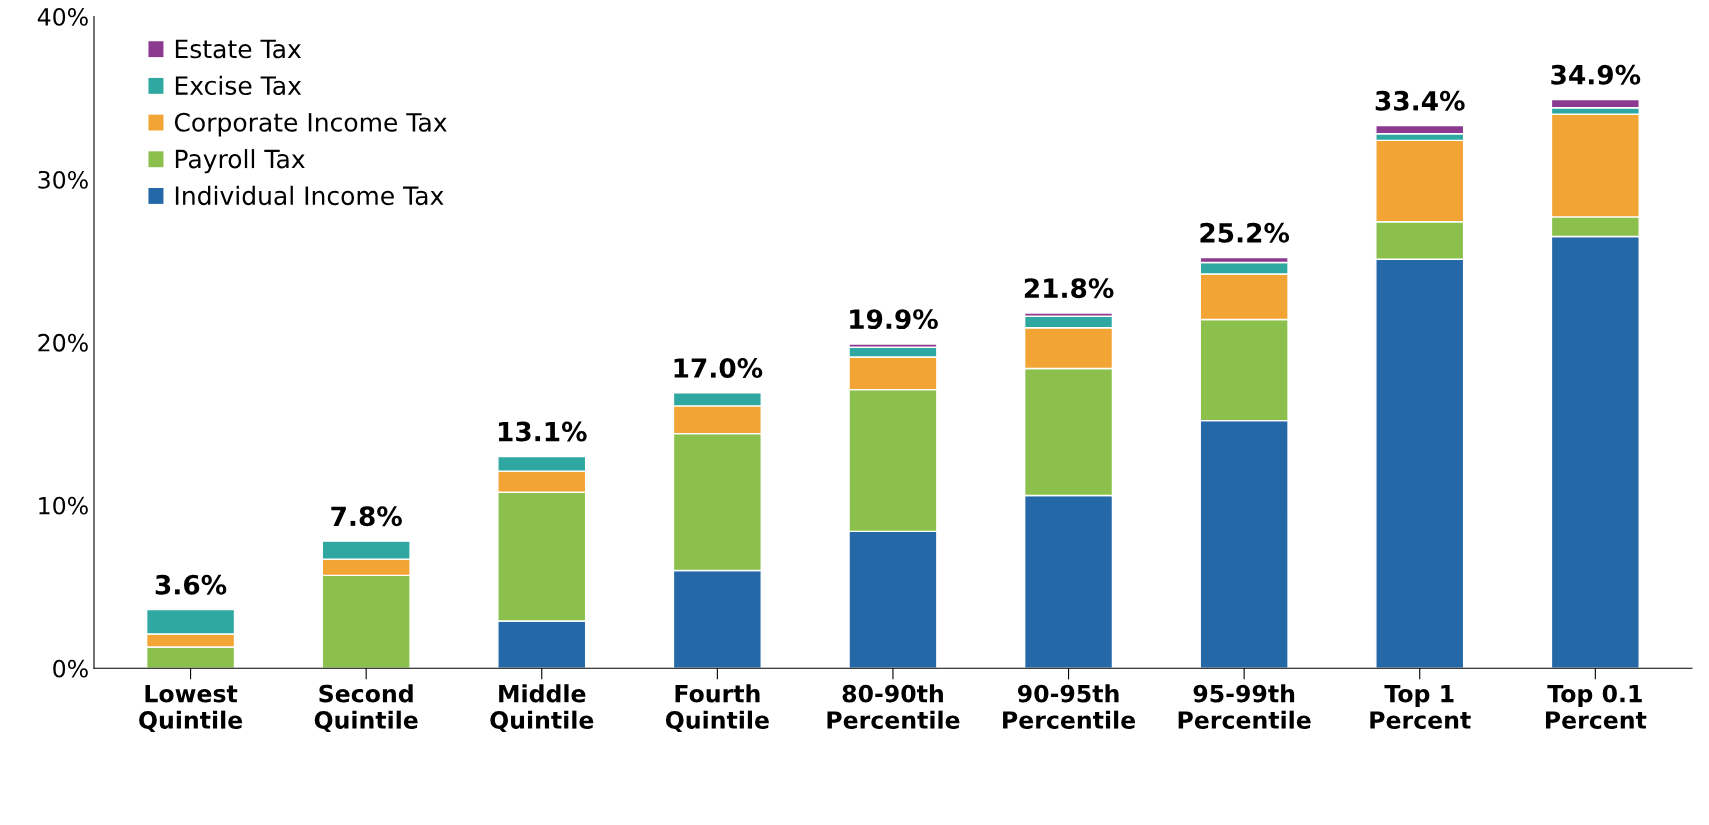 The height and width of the screenshot is (825, 1709). I want to click on y-tick-label: 40%, so click(62, 16).